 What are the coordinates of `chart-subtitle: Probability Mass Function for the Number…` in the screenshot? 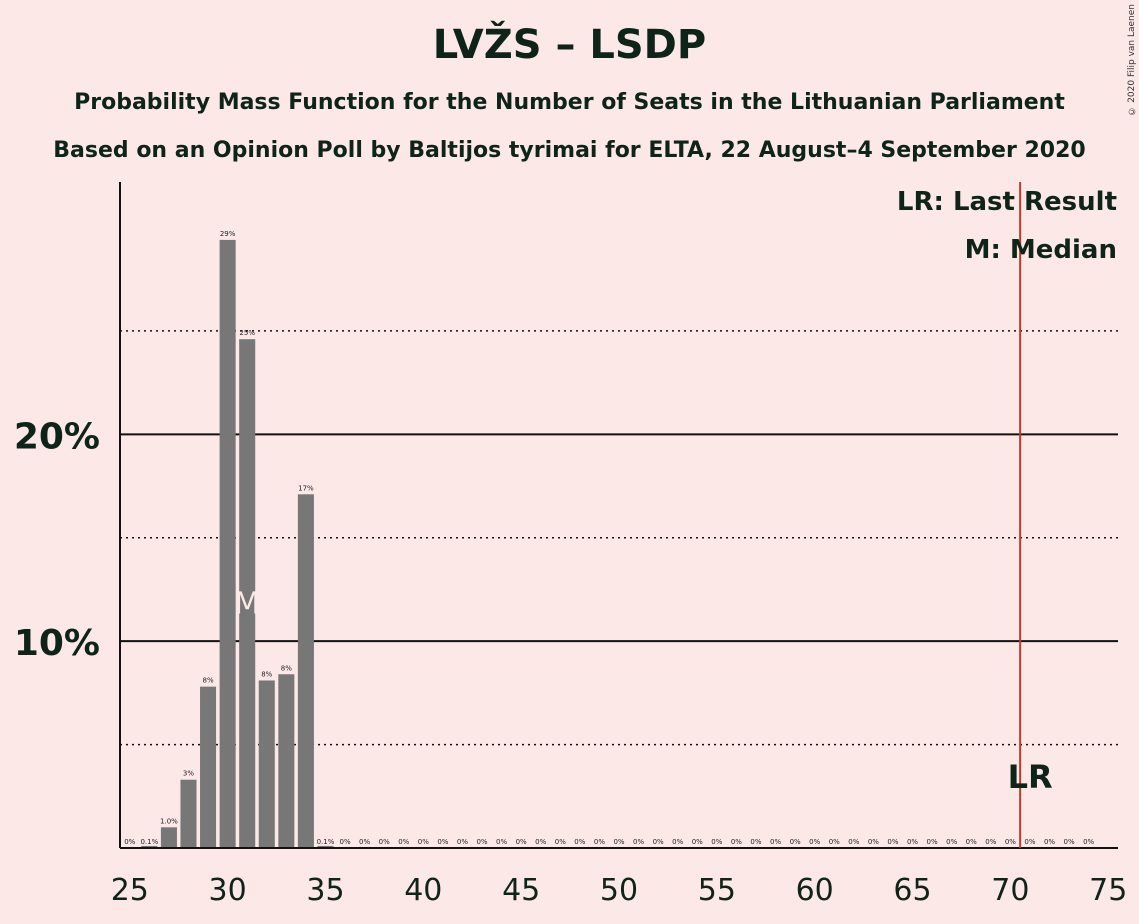 It's located at (569, 102).